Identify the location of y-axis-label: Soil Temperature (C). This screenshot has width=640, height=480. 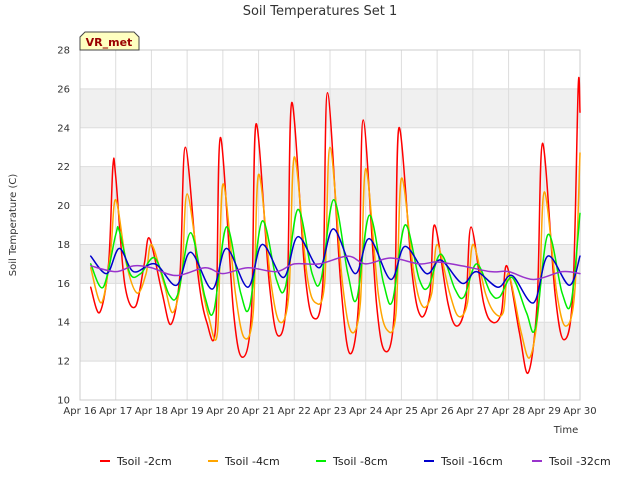
(13, 225).